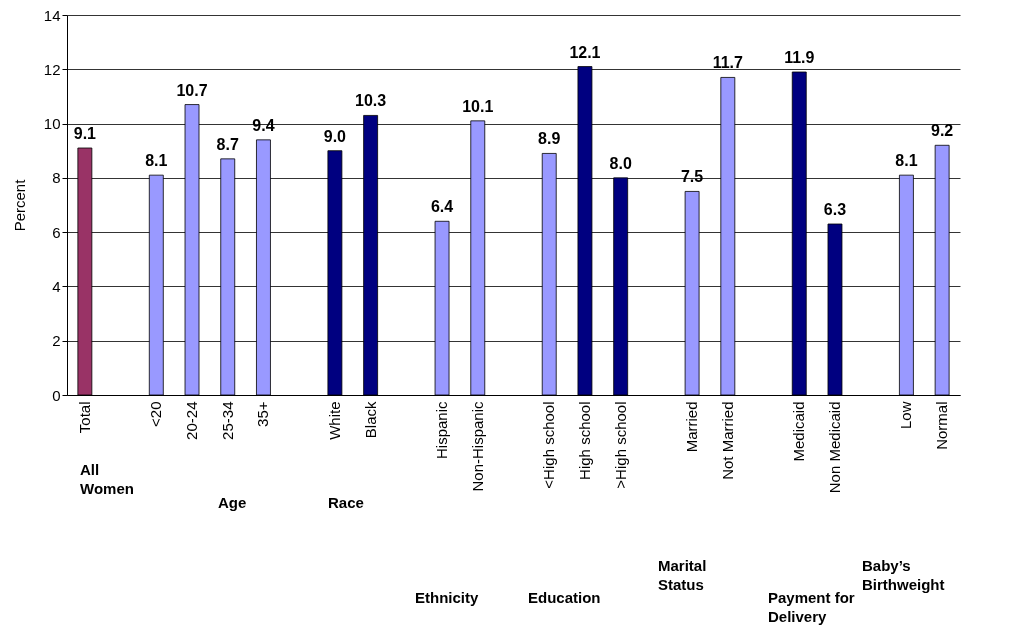 The height and width of the screenshot is (633, 1013). Describe the element at coordinates (584, 440) in the screenshot. I see `x-tick-label: High school` at that location.